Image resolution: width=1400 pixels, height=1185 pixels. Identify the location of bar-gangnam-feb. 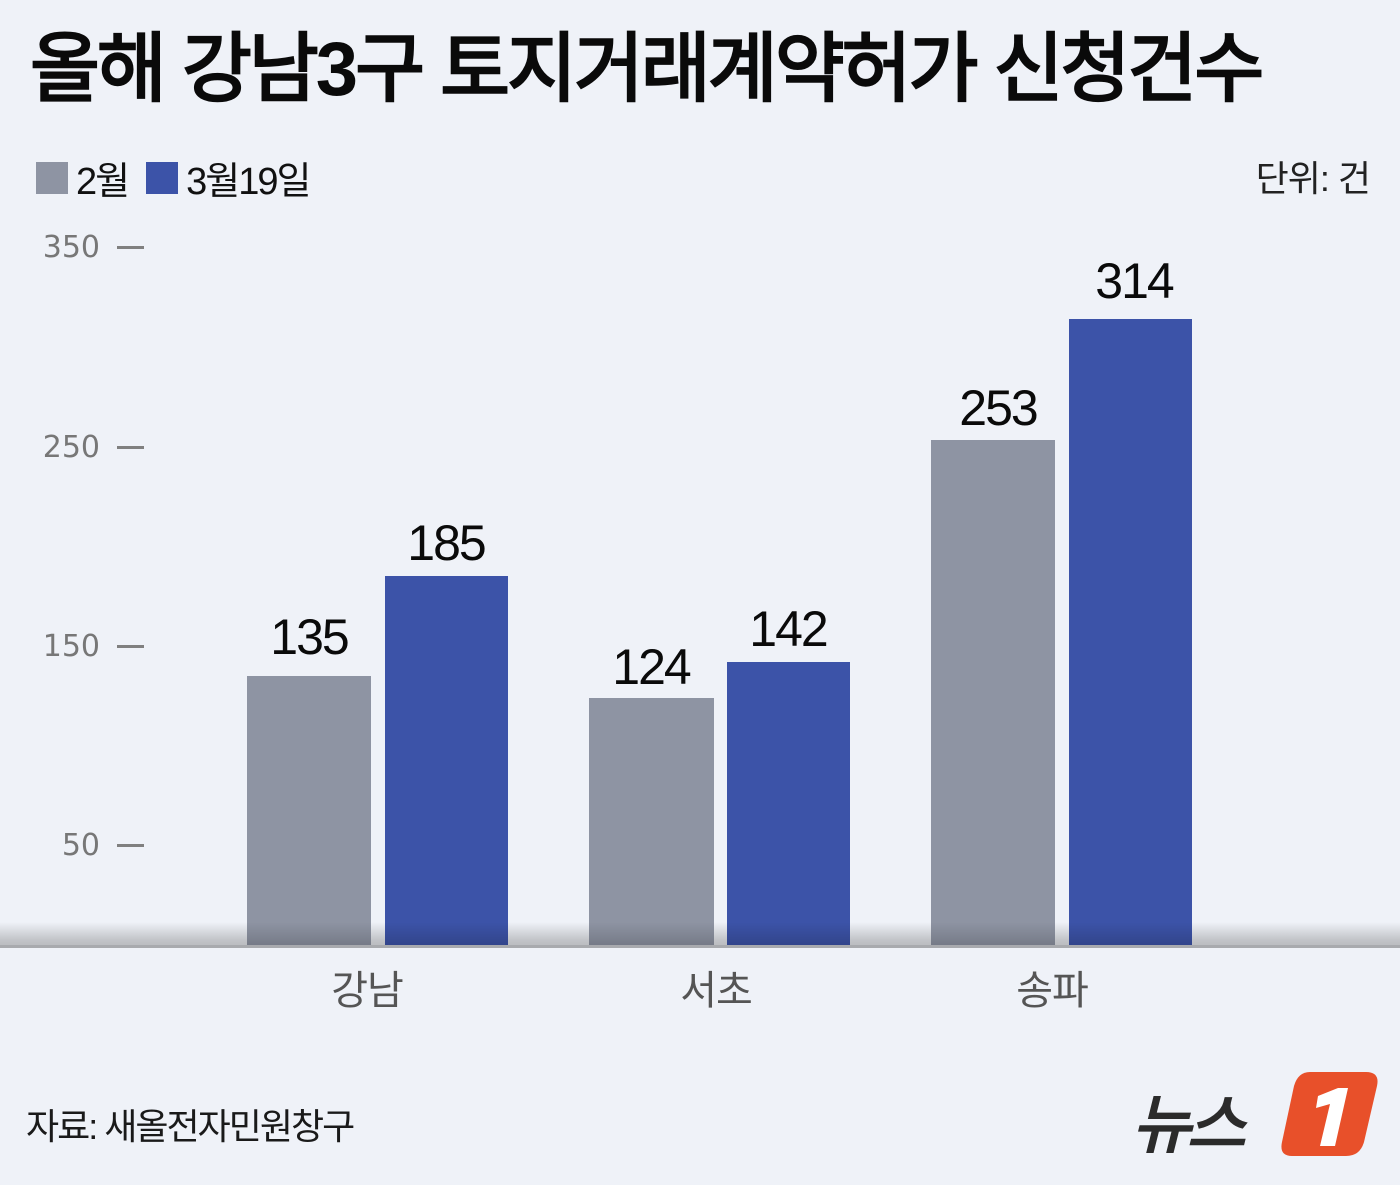
(309, 811).